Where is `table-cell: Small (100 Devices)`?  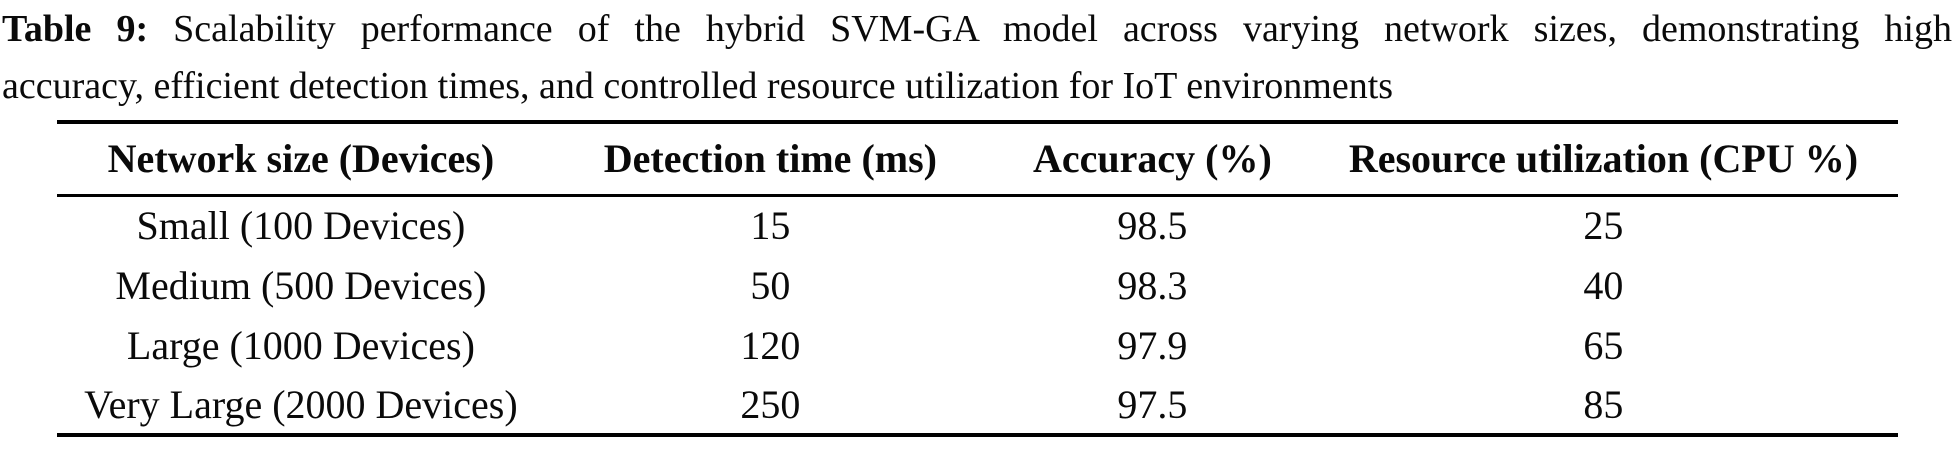 table-cell: Small (100 Devices) is located at coordinates (301, 226).